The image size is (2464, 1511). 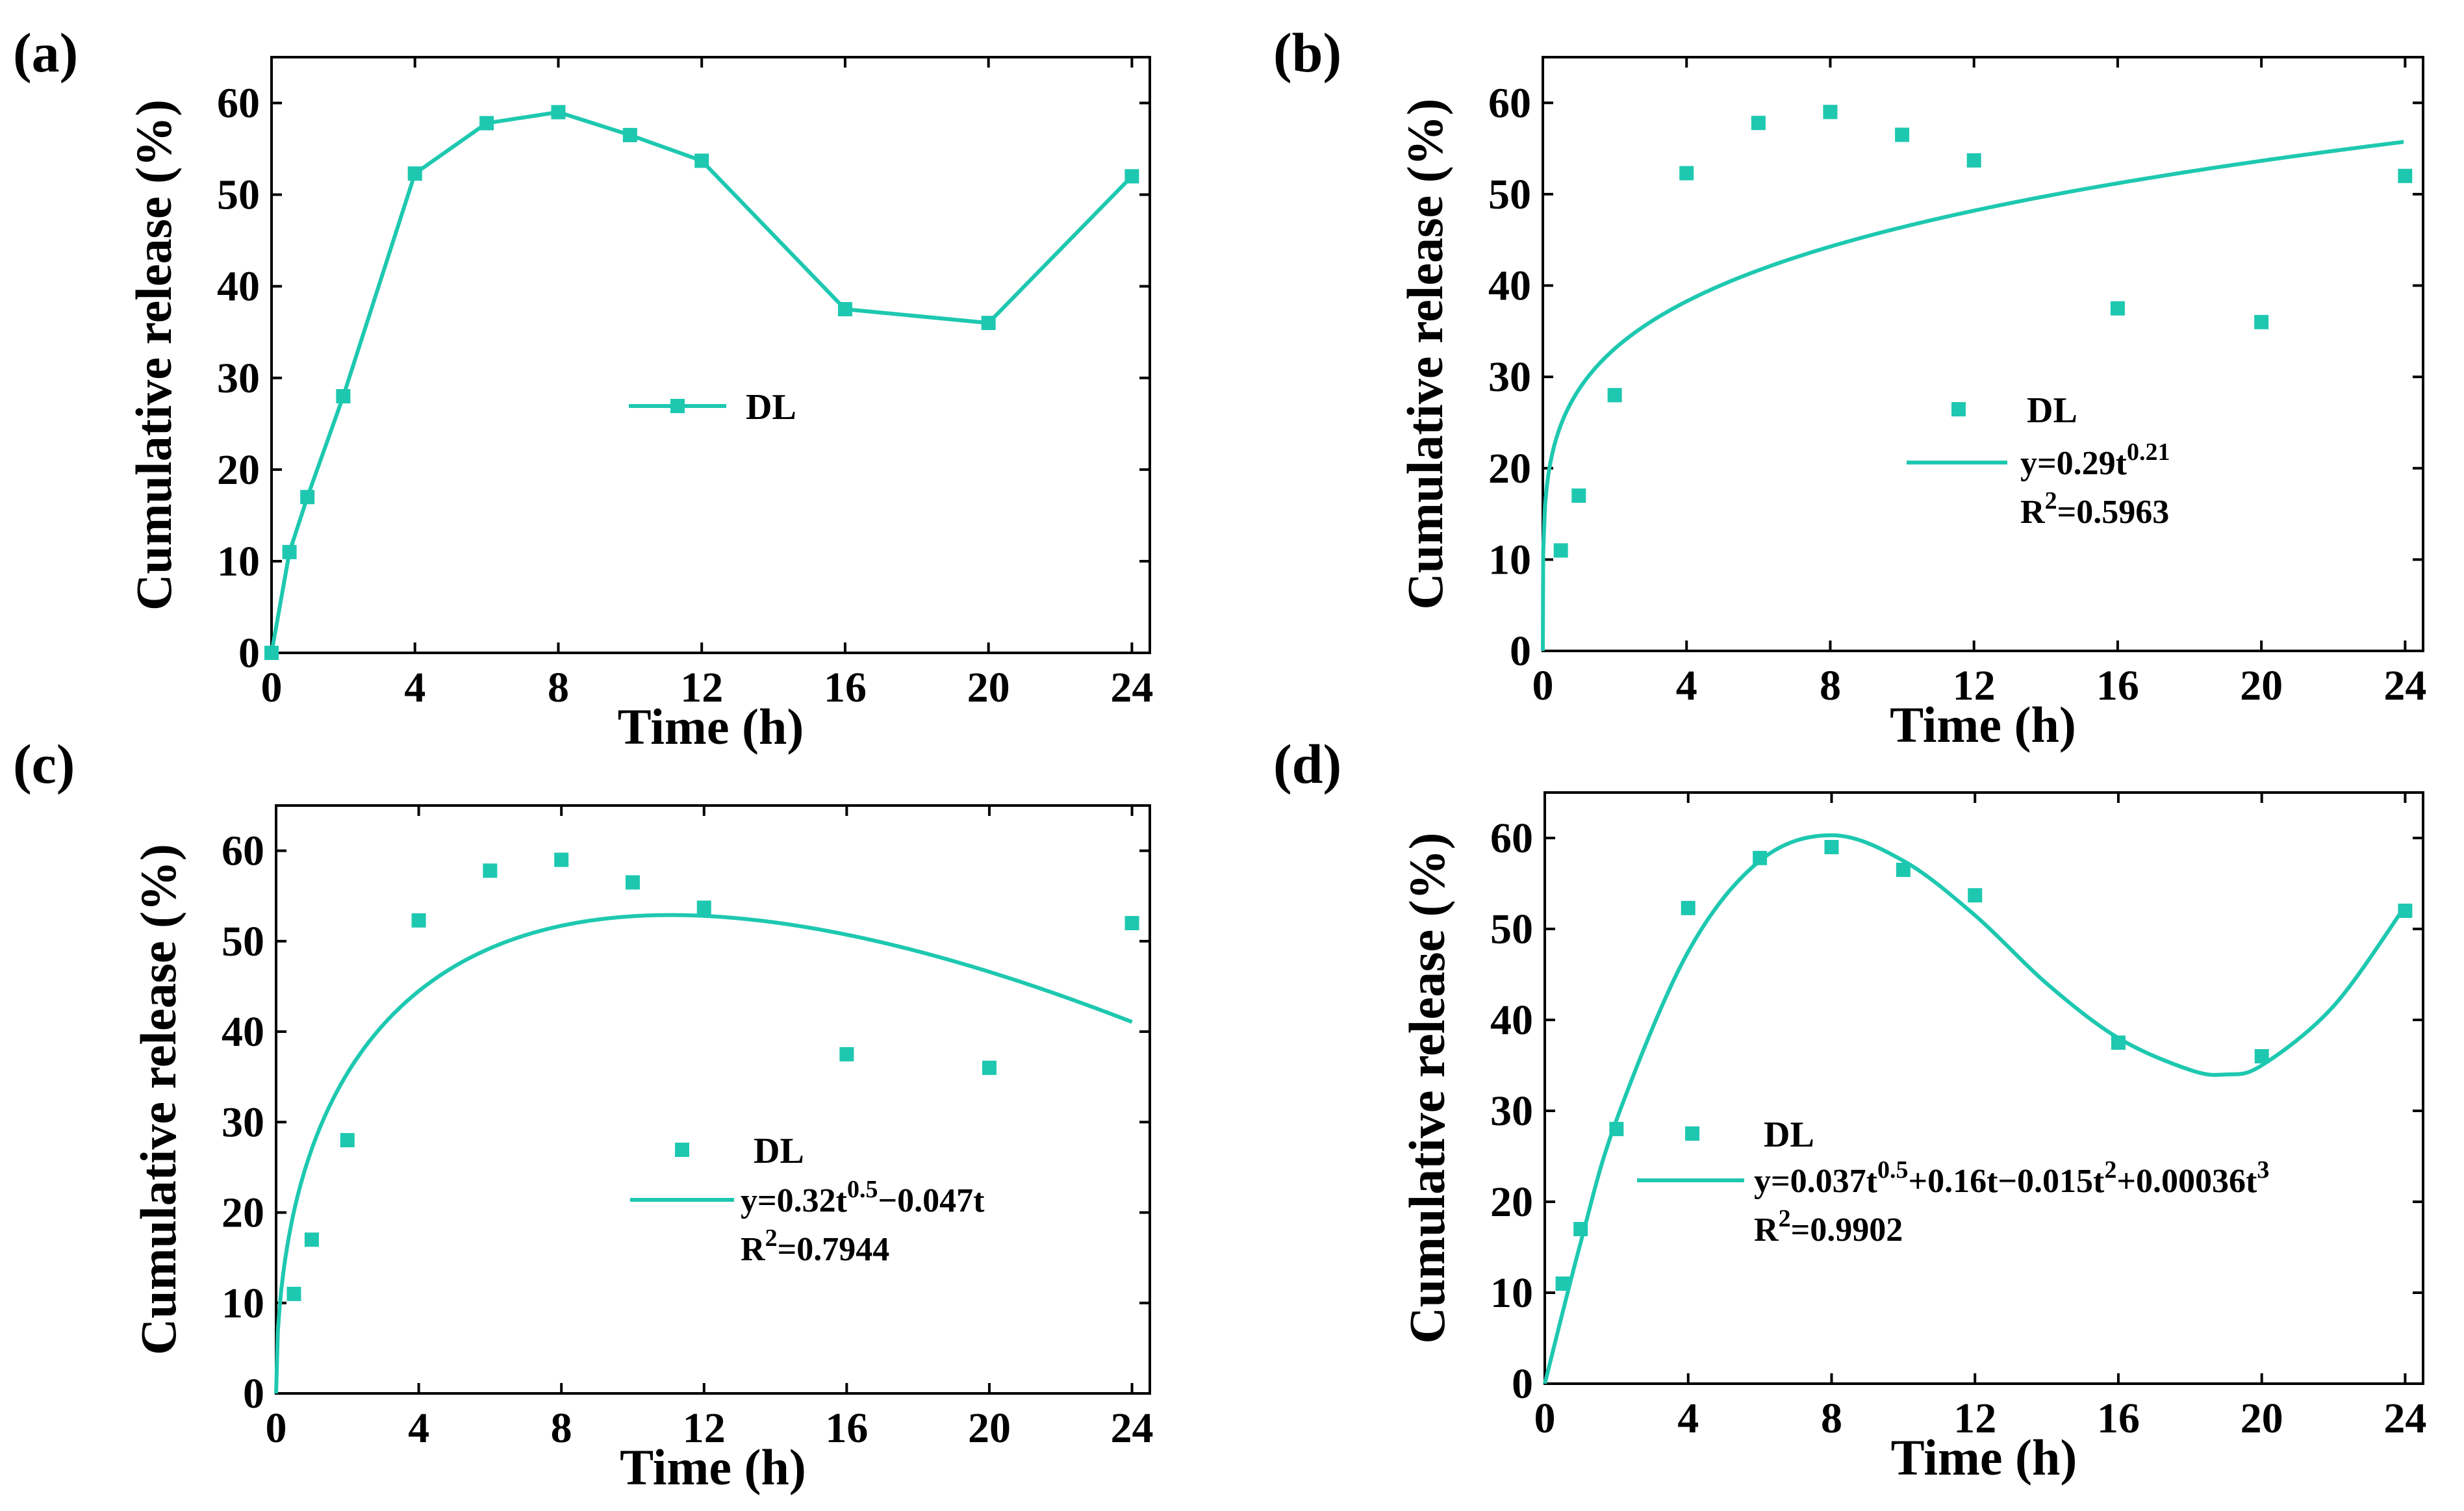 I want to click on panel-label: (c), so click(x=44, y=764).